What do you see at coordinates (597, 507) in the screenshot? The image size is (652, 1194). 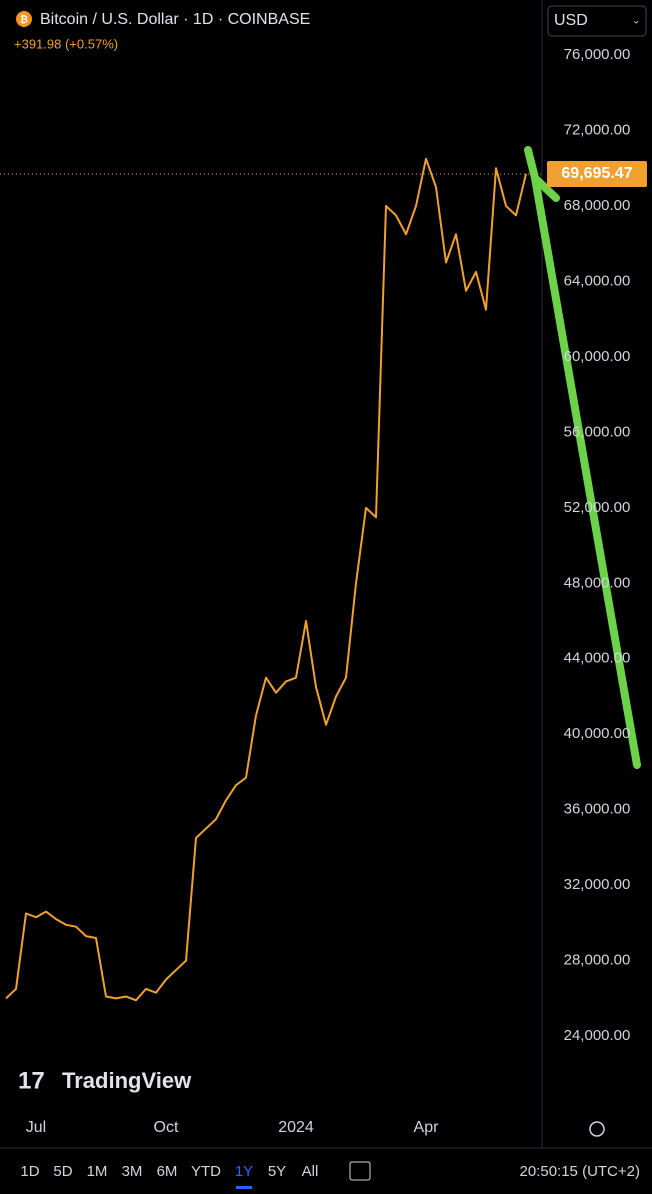 I see `y-tick-label: 52,000.00` at bounding box center [597, 507].